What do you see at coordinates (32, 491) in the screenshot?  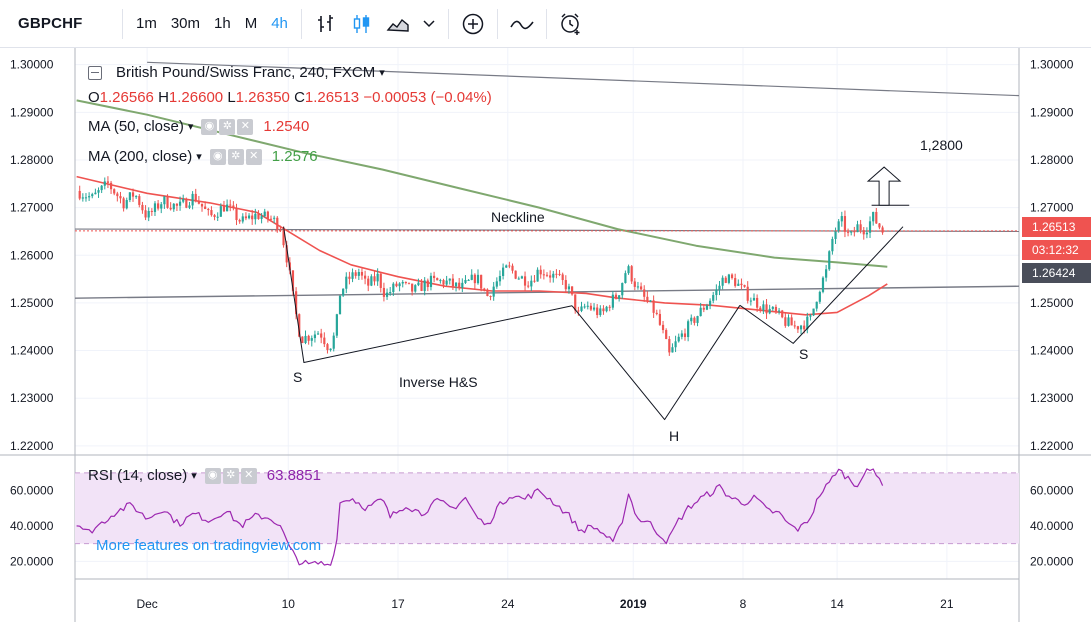 I see `rsi-tick-left: 60.0000` at bounding box center [32, 491].